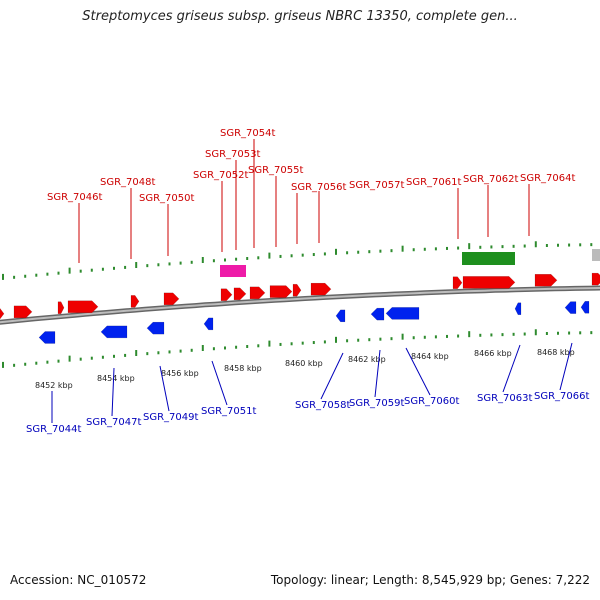 This screenshot has height=600, width=600. What do you see at coordinates (547, 178) in the screenshot?
I see `top-label-sgr_7064t: SGR_7064t` at bounding box center [547, 178].